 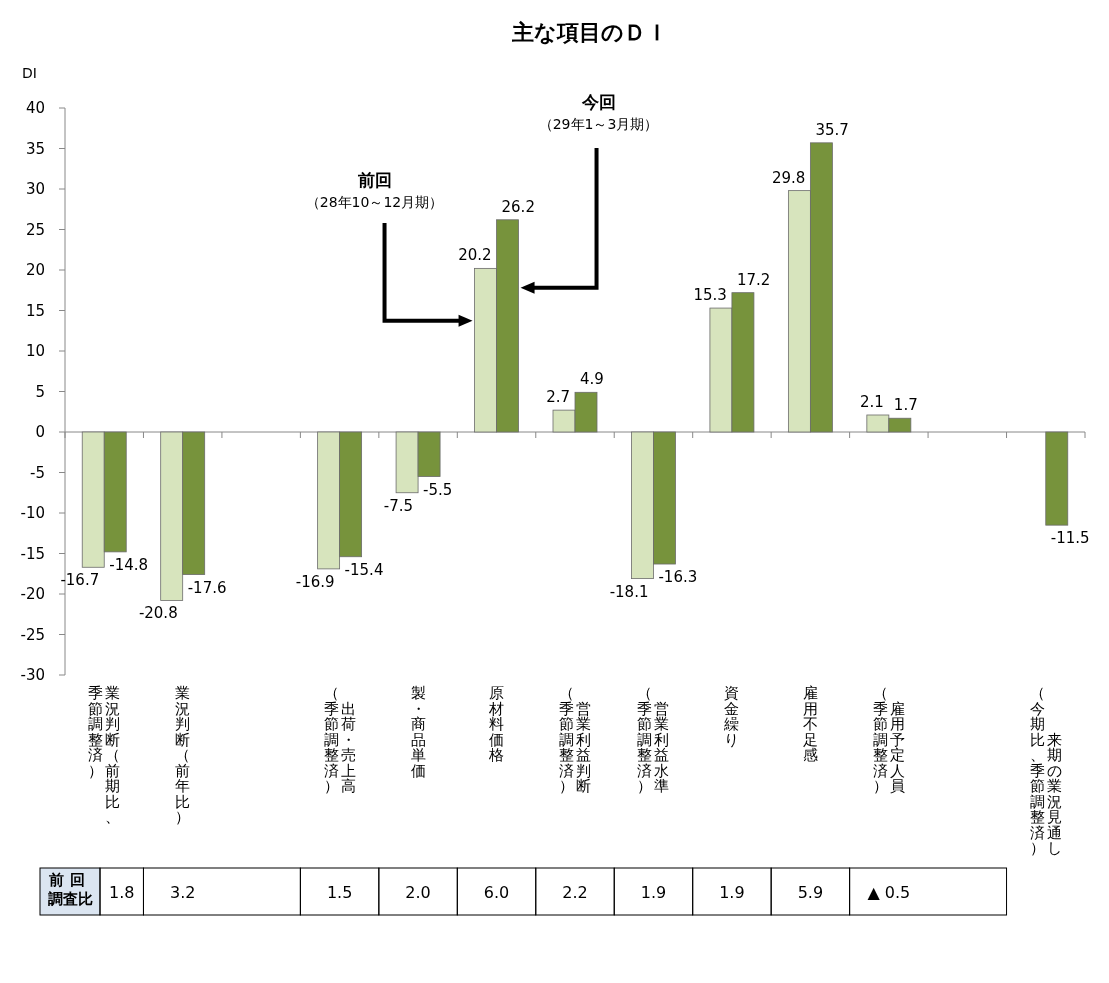 What do you see at coordinates (872, 402) in the screenshot?
I see `data-label: 2.1` at bounding box center [872, 402].